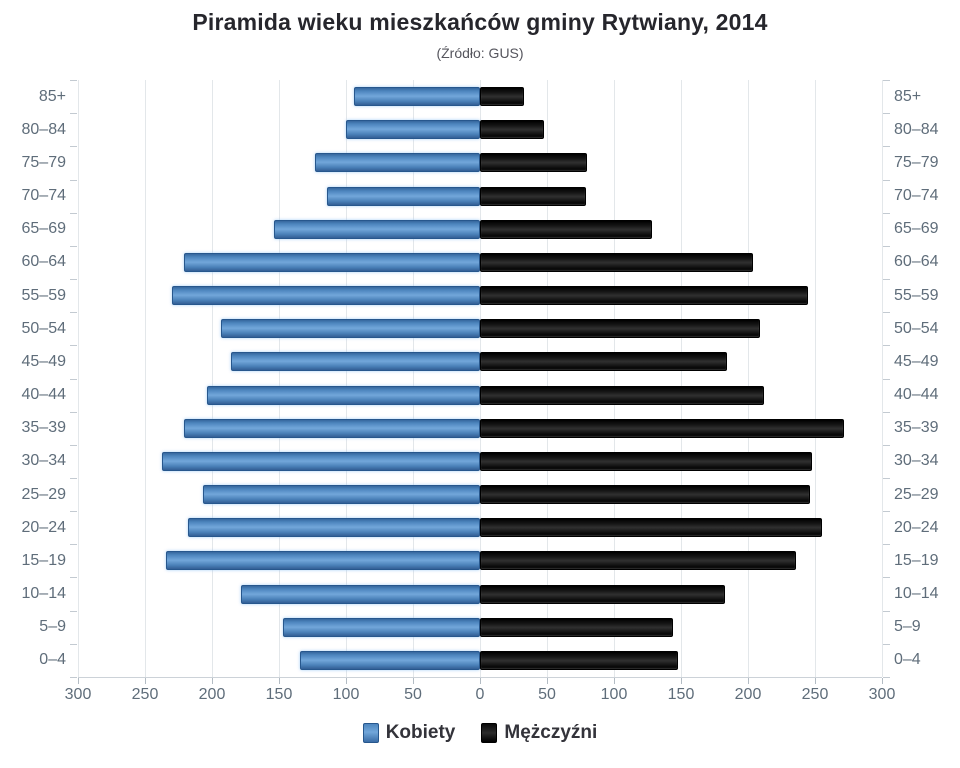 The image size is (960, 768). I want to click on x-tick-label: 250, so click(145, 694).